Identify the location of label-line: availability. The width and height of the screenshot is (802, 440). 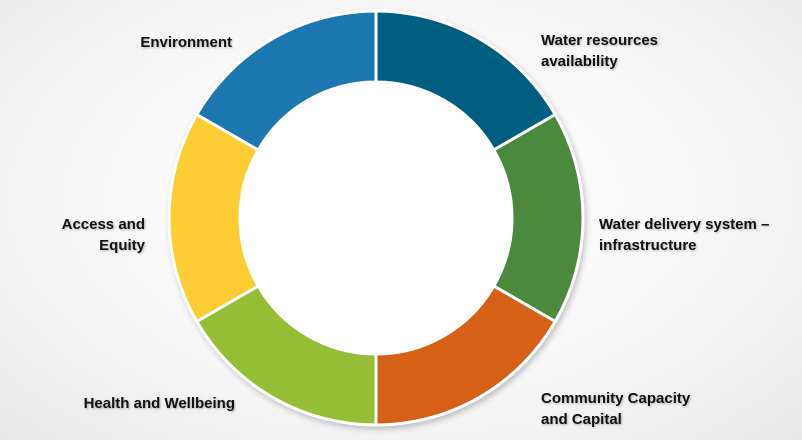
(579, 61).